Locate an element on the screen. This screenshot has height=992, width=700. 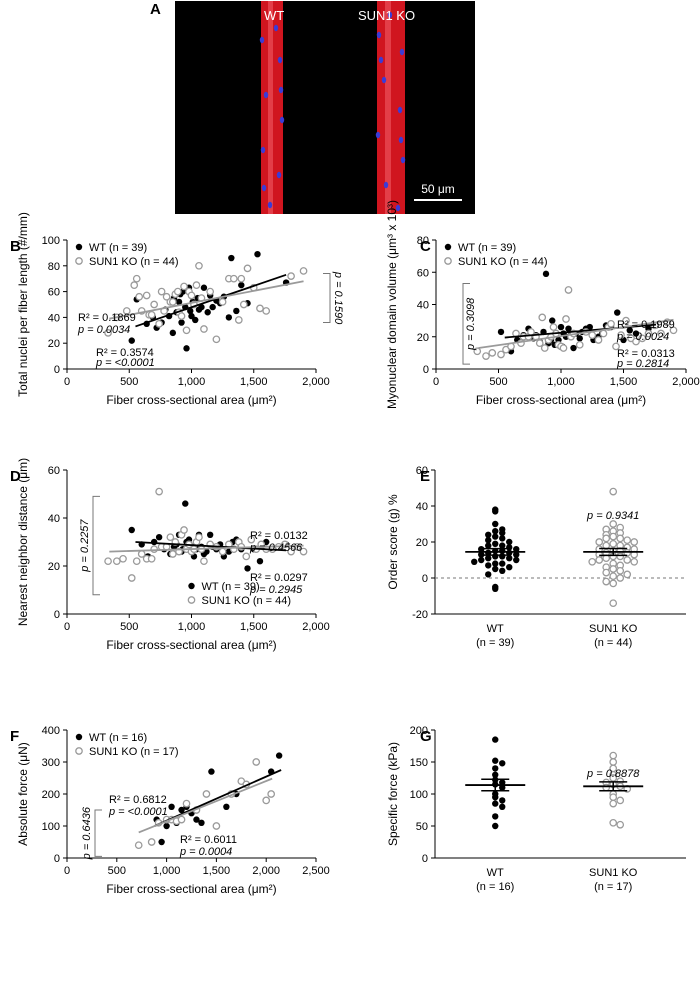
comparison-label: p = 0.1590 is located at coordinates (338, 298).